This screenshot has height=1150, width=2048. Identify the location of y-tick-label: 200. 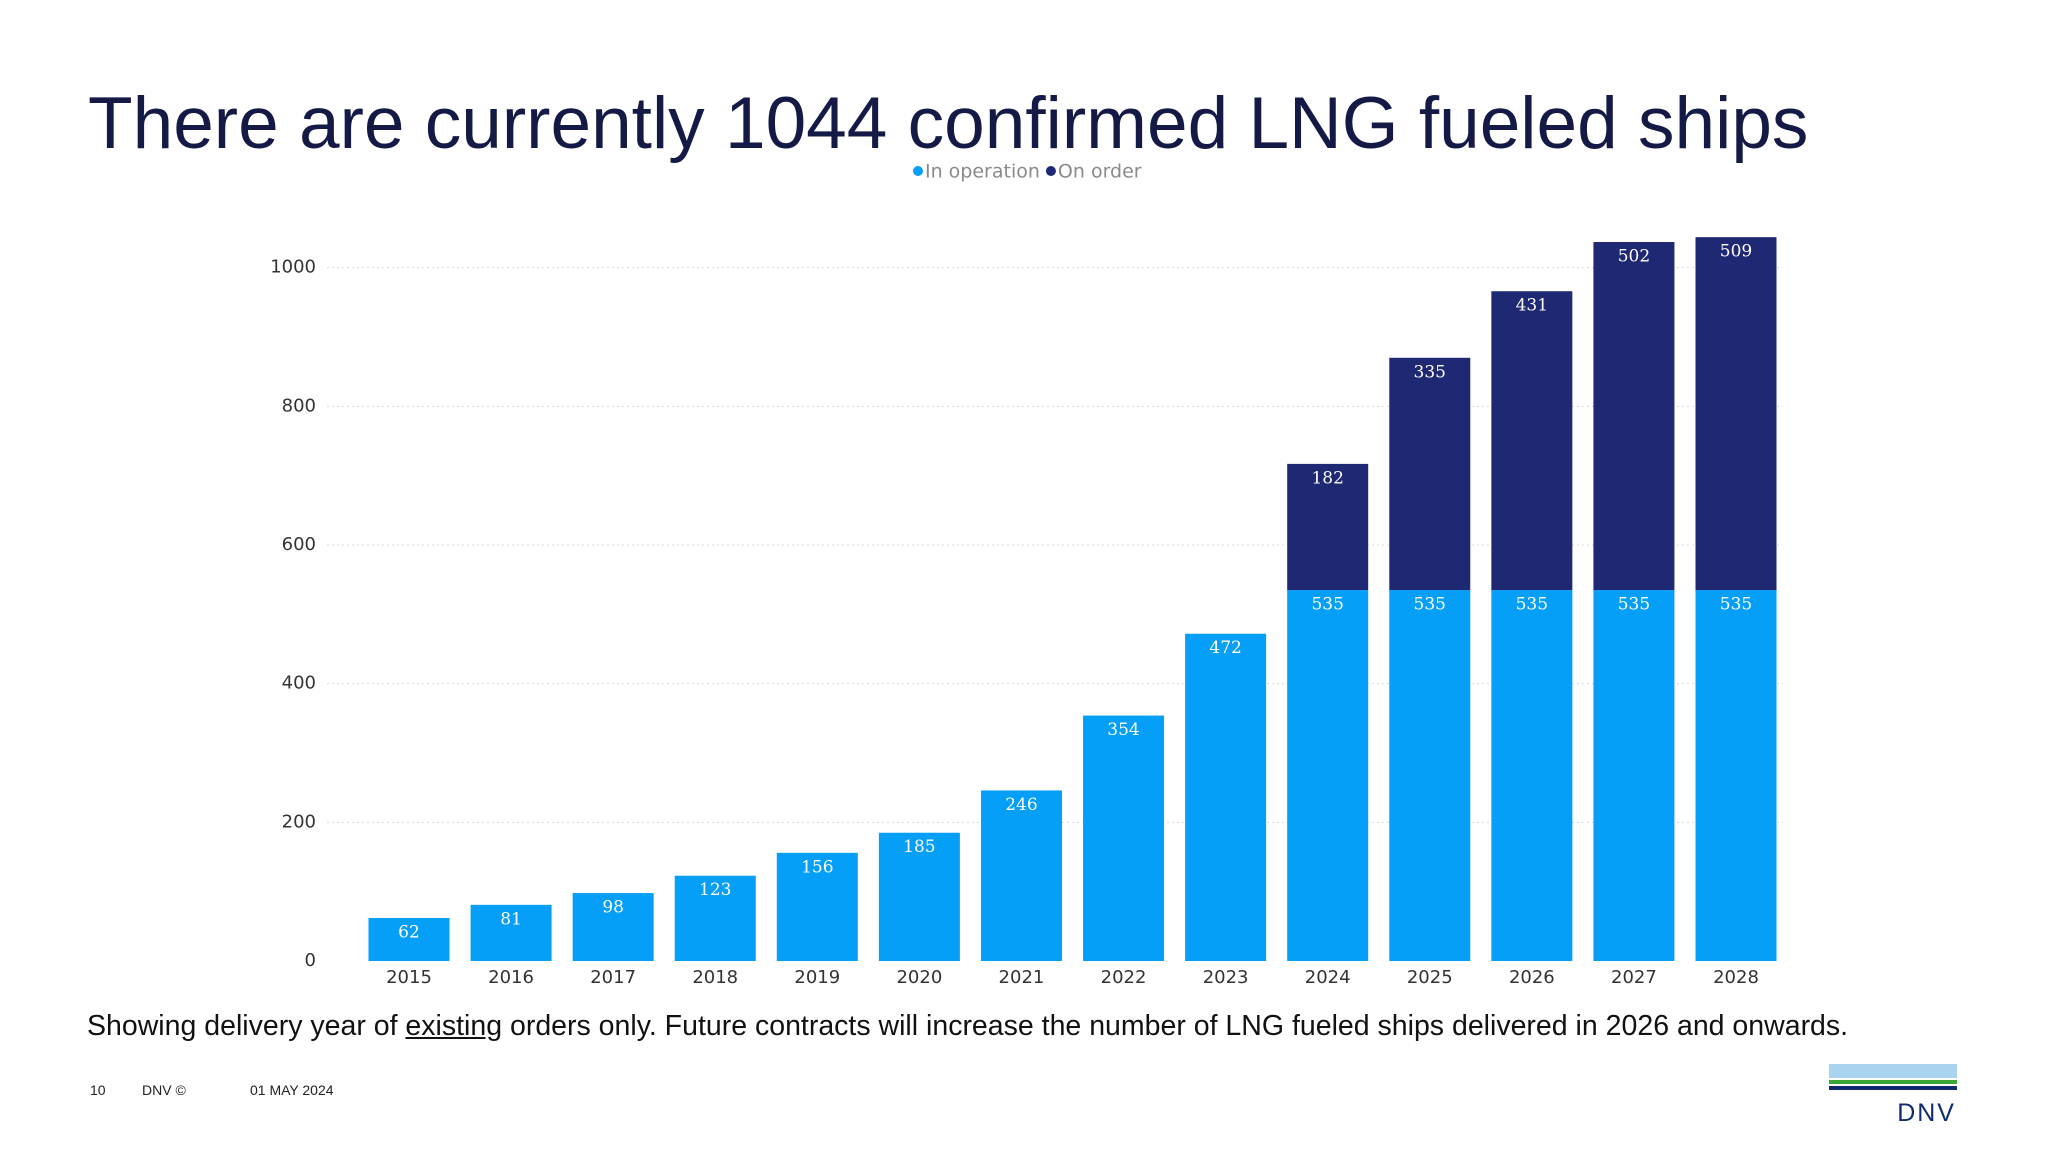
(299, 821).